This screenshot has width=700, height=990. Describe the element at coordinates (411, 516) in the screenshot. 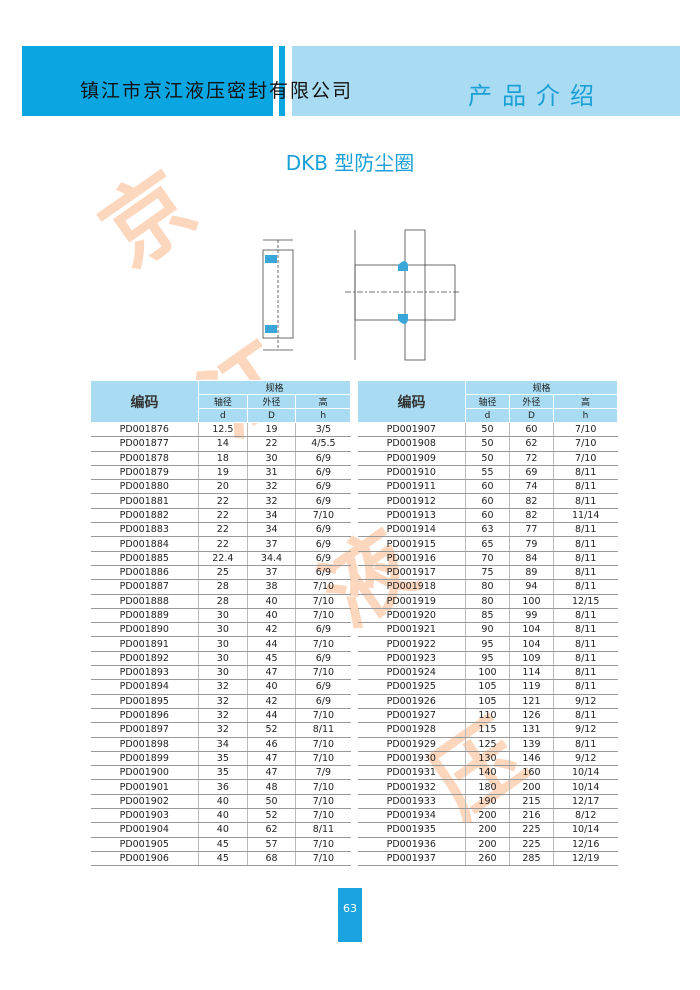

I see `cell-code: PD001913` at that location.